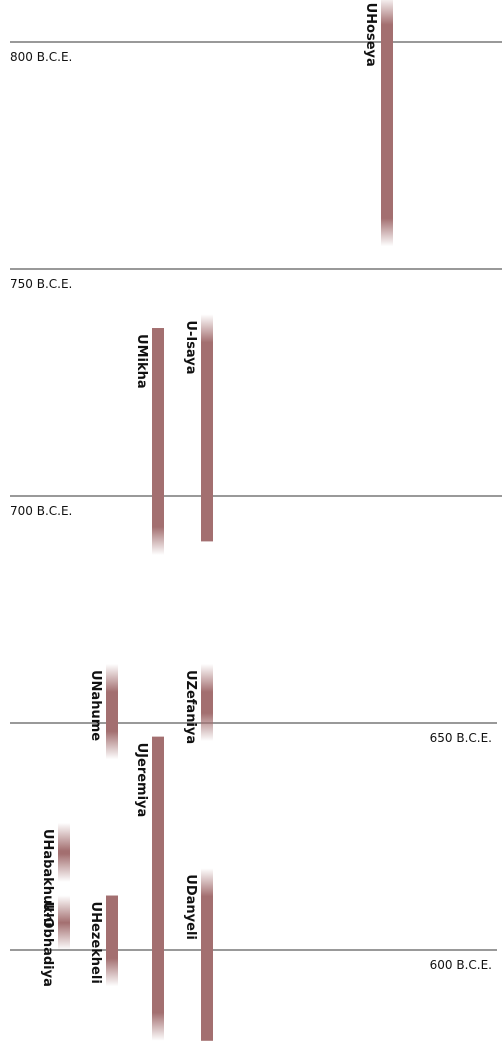 This screenshot has height=1062, width=502. What do you see at coordinates (190, 907) in the screenshot?
I see `prophet-label-udanyeli: UDanyeli` at bounding box center [190, 907].